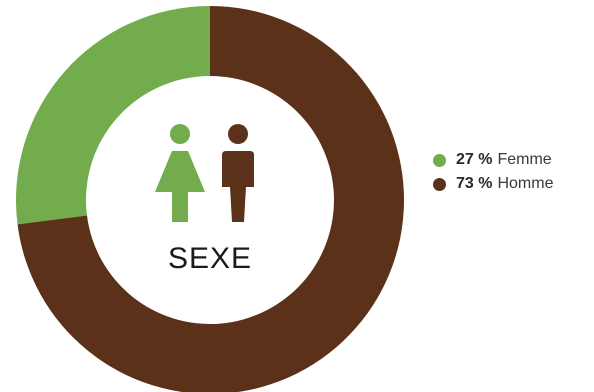  I want to click on legend-swatch-femme, so click(439, 160).